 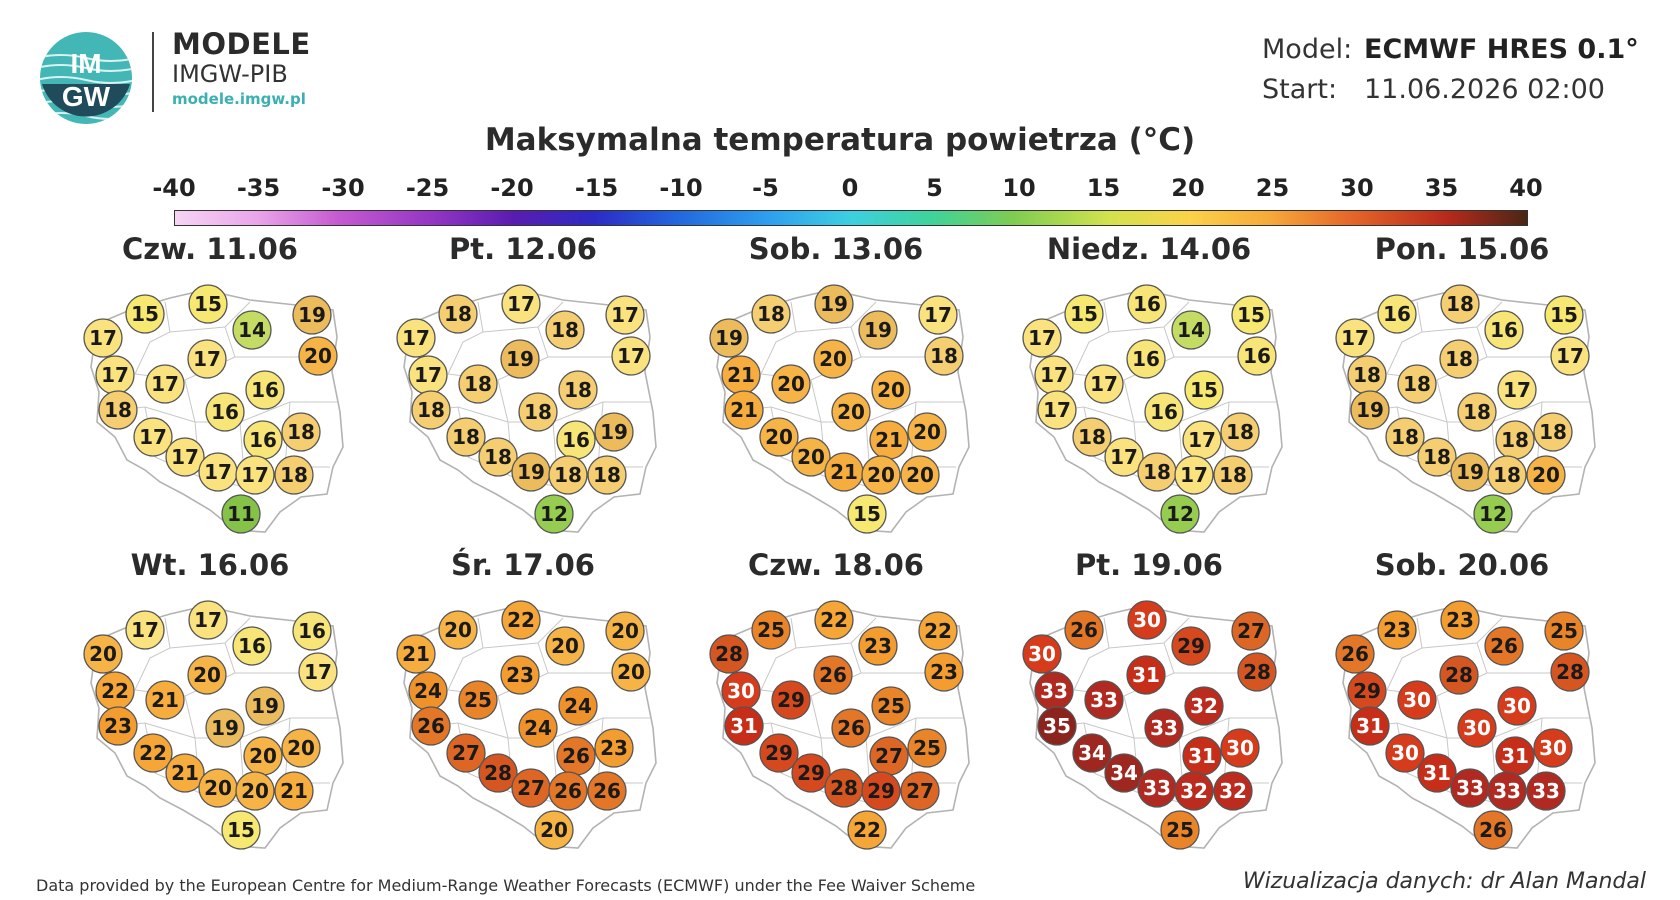 What do you see at coordinates (1397, 630) in the screenshot?
I see `station-marker: 23` at bounding box center [1397, 630].